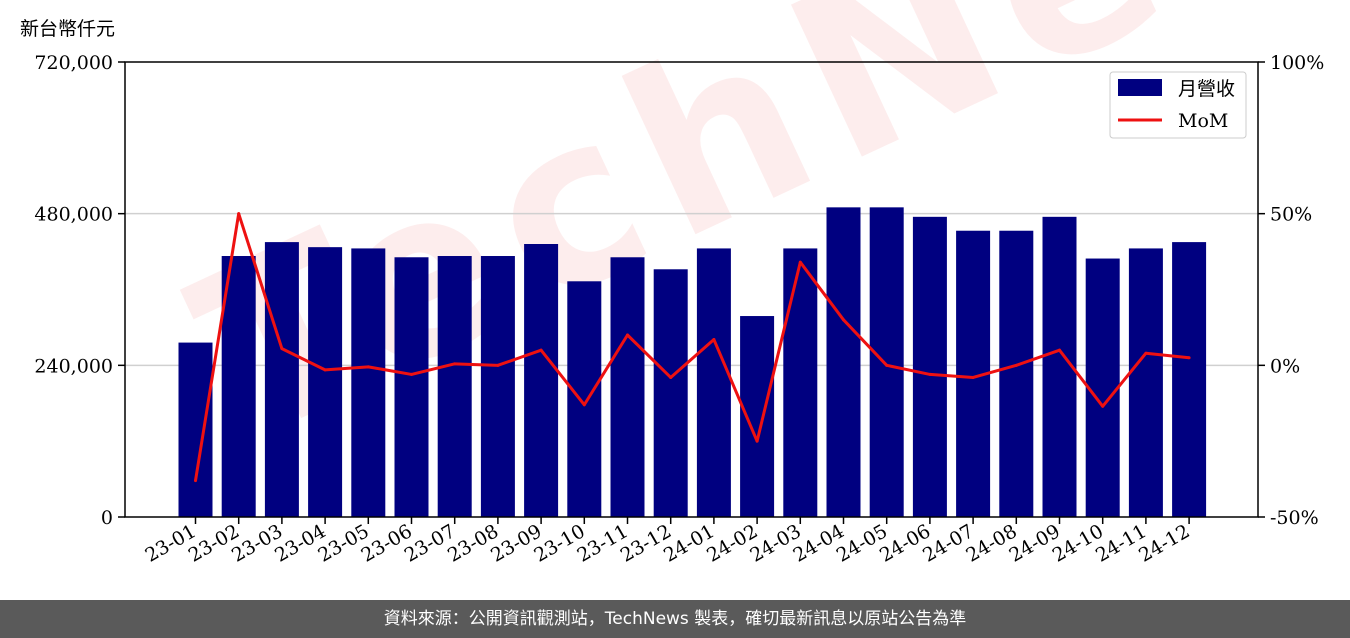  Describe the element at coordinates (1291, 290) in the screenshot. I see `right-axis: -50% 0% 50% 100%` at that location.